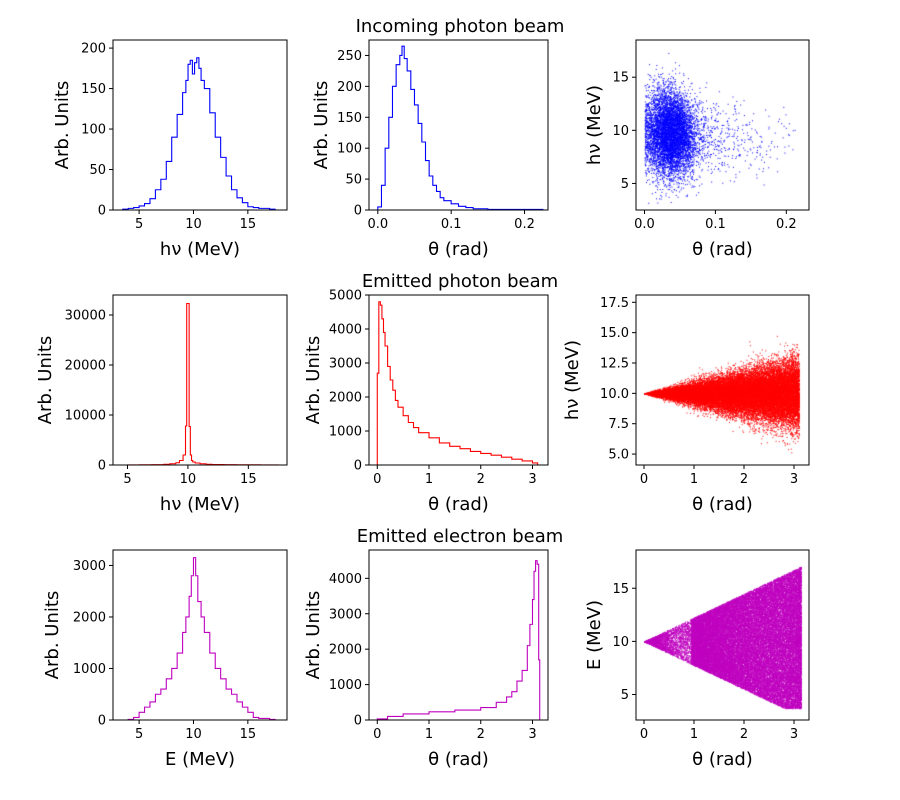 Image resolution: width=900 pixels, height=800 pixels. Describe the element at coordinates (614, 364) in the screenshot. I see `y-tick-label: 12.5` at that location.